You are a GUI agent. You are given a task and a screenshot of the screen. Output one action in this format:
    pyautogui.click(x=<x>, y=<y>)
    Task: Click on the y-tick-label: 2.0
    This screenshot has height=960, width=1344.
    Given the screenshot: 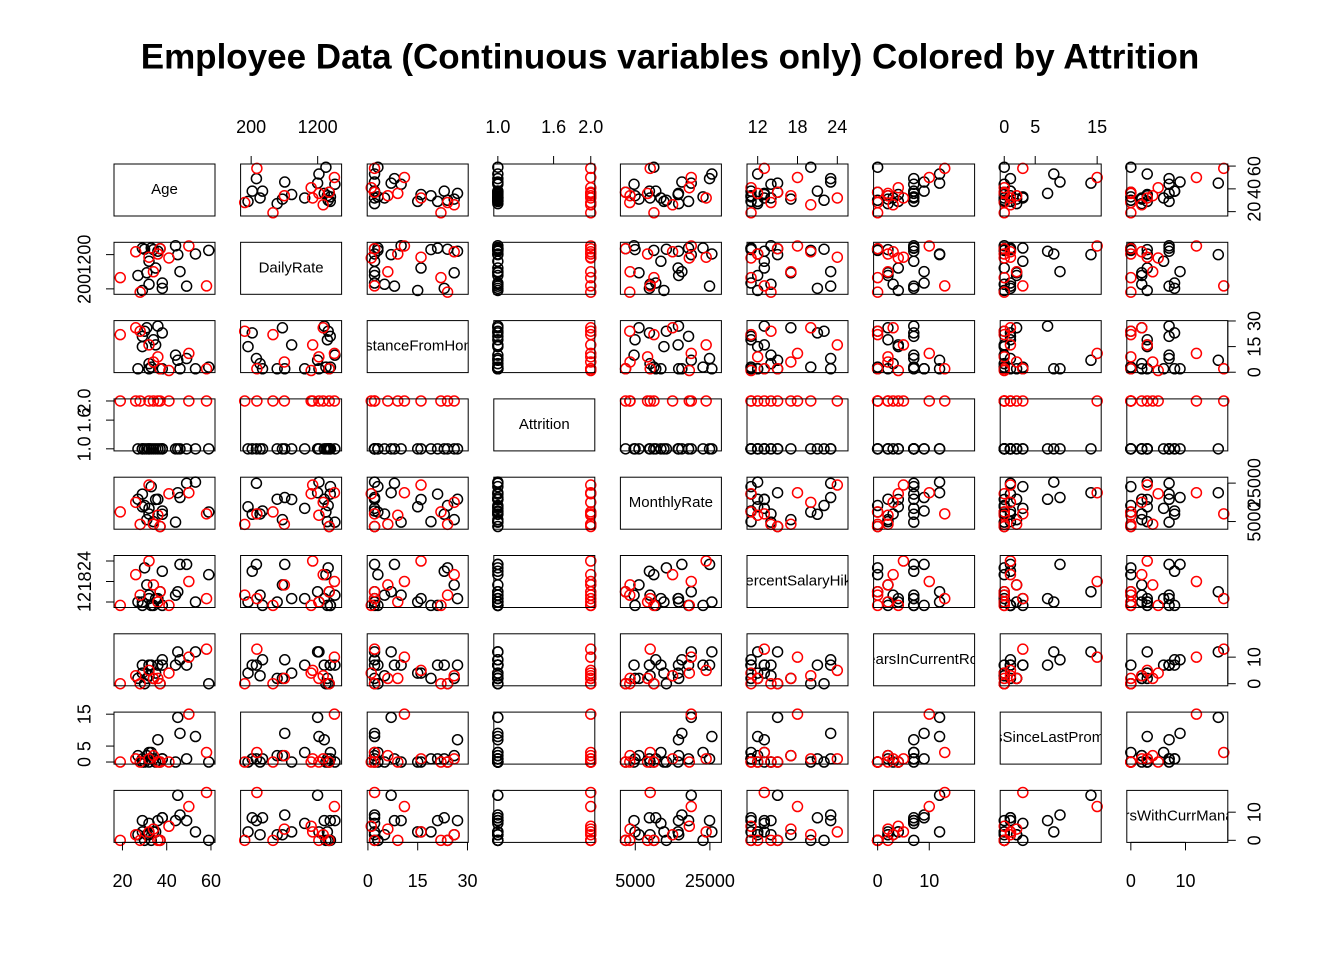 What is the action you would take?
    pyautogui.click(x=85, y=400)
    